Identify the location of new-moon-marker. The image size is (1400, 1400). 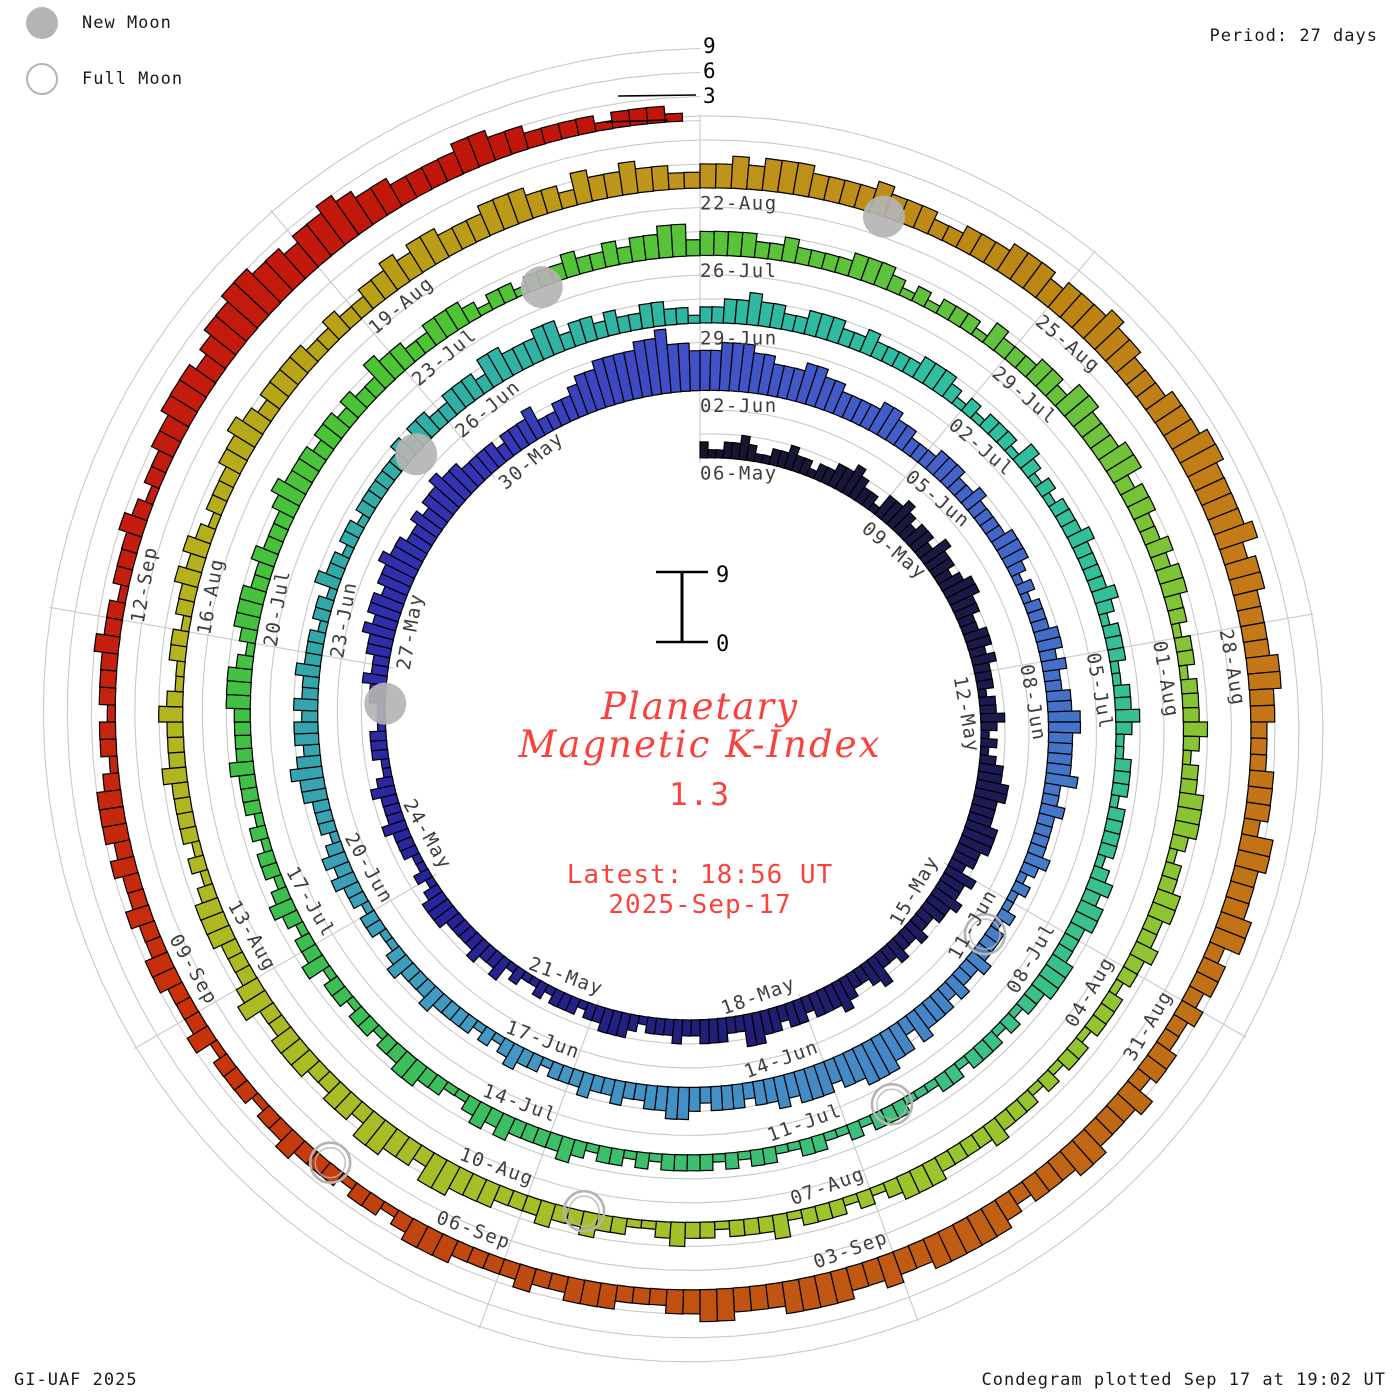
(541, 287).